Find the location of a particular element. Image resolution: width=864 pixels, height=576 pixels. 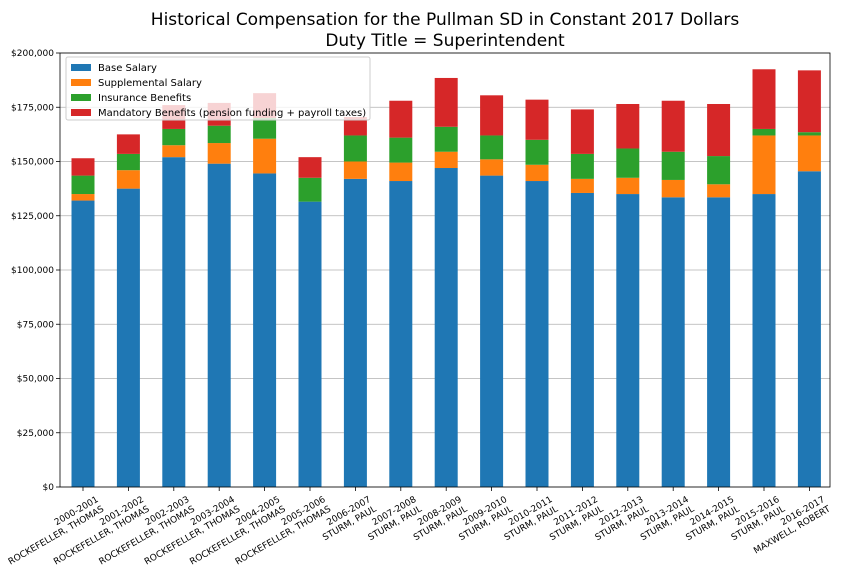

y-tick-label: $175,000 is located at coordinates (32, 108).